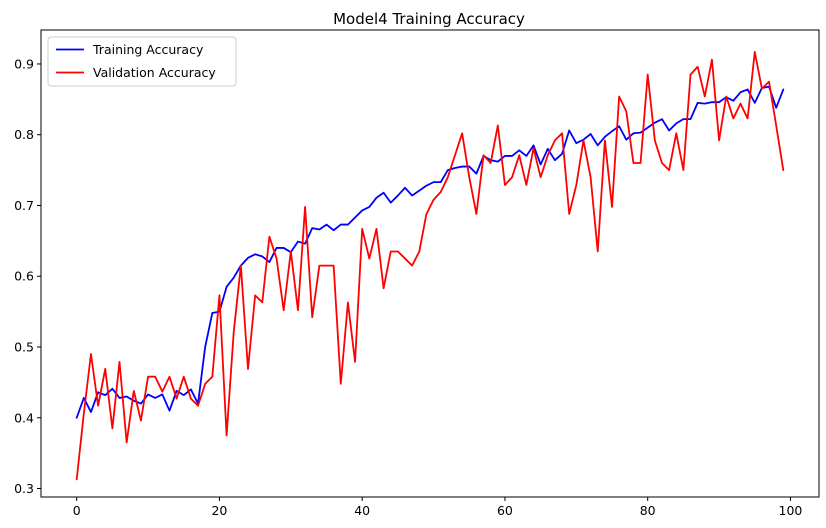 The height and width of the screenshot is (528, 826). Describe the element at coordinates (219, 510) in the screenshot. I see `x-tick-label: 20` at that location.